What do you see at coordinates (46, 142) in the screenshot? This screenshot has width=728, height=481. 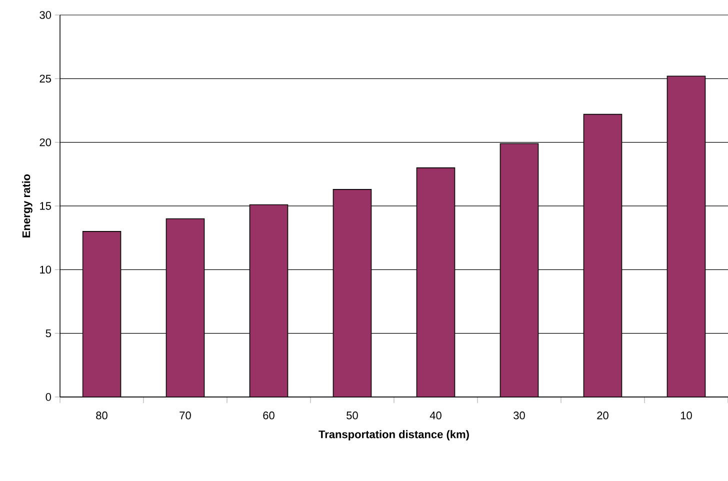 I see `y-tick-label: 20` at bounding box center [46, 142].